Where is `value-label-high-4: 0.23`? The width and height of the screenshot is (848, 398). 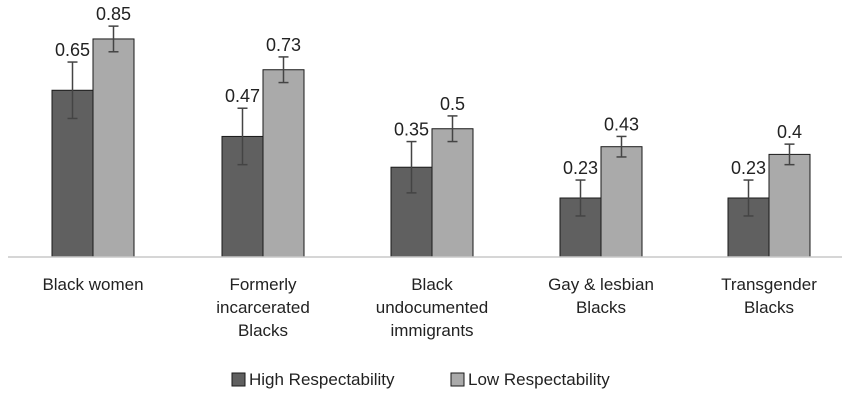
value-label-high-4: 0.23 is located at coordinates (748, 168).